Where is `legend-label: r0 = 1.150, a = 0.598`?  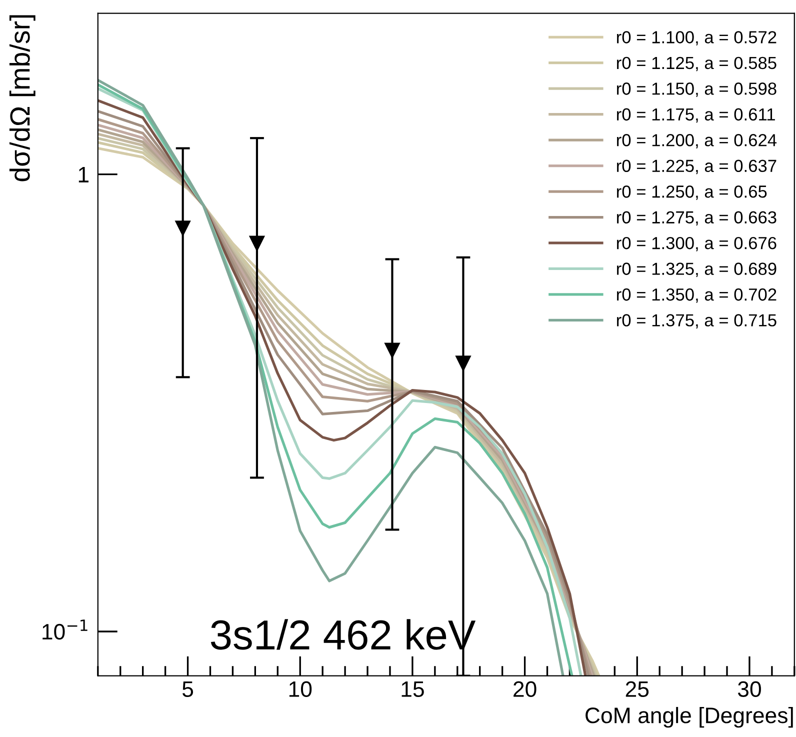
legend-label: r0 = 1.150, a = 0.598 is located at coordinates (696, 89).